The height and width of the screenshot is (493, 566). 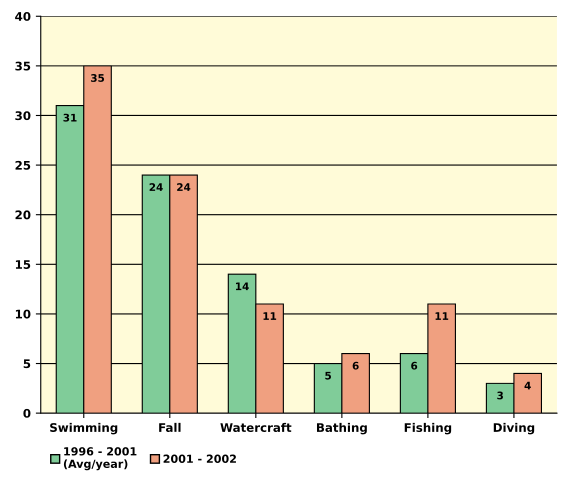 I want to click on data-label: 5, so click(x=328, y=376).